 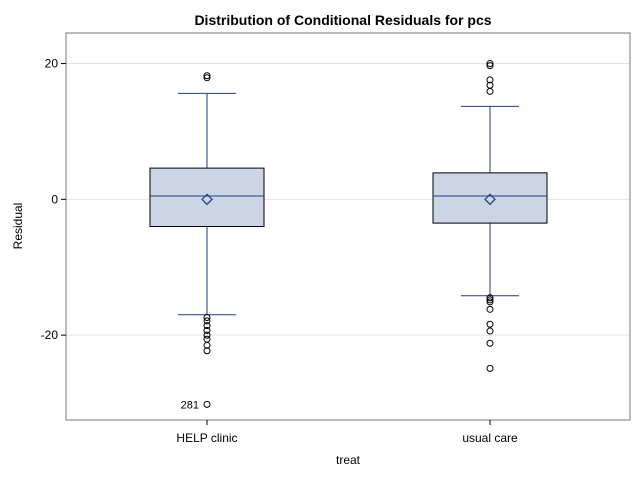 I want to click on x-axis-label: treat, so click(x=348, y=460).